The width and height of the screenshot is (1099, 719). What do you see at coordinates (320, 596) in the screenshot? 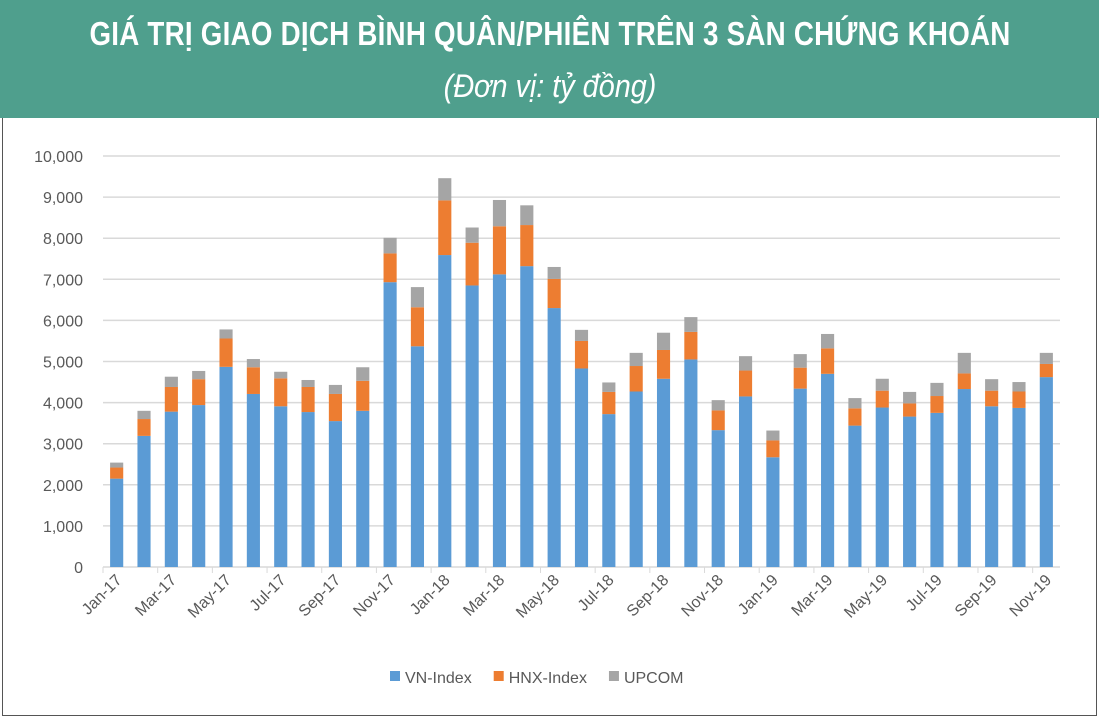
I see `x-tick-label: Sep-17` at bounding box center [320, 596].